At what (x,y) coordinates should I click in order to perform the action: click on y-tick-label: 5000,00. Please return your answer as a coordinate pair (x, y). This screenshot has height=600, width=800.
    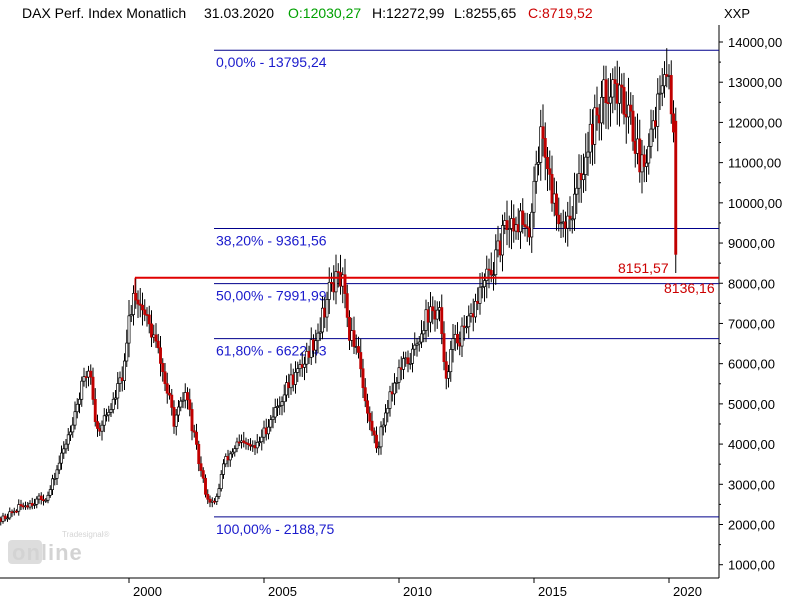
    Looking at the image, I should click on (751, 404).